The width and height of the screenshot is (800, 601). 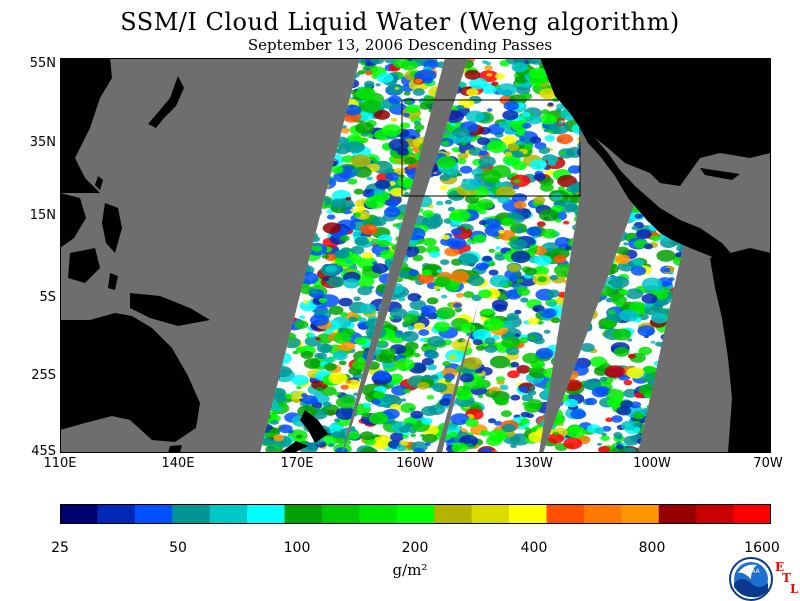 I want to click on colorbar-label-1600: 1600, so click(x=762, y=548).